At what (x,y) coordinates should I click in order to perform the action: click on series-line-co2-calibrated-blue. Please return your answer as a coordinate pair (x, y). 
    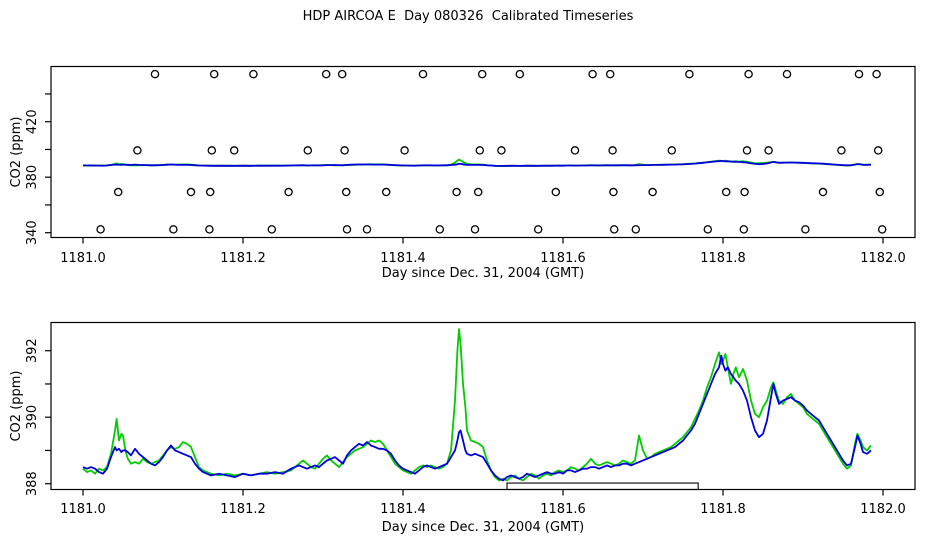
    Looking at the image, I should click on (477, 163).